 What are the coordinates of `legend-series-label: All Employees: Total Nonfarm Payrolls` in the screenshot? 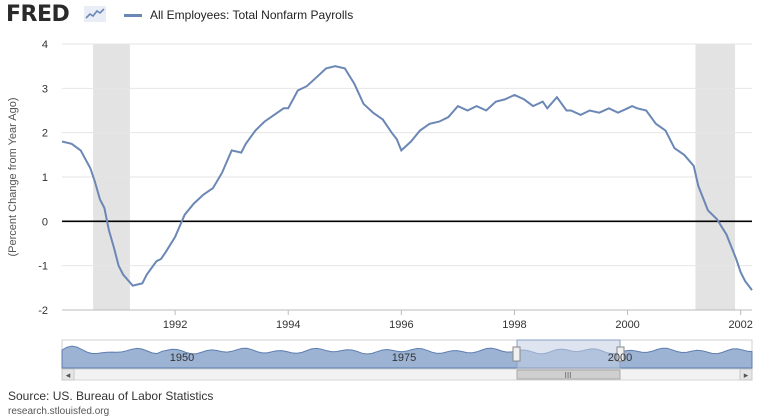 It's located at (252, 15).